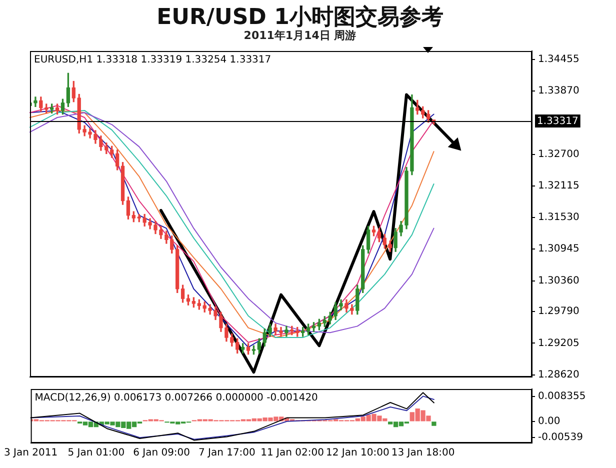 Image resolution: width=616 pixels, height=468 pixels. I want to click on annotation: MACD(12,26,9) 0.006173 0.007266 0.000000 -0.001420, so click(176, 398).